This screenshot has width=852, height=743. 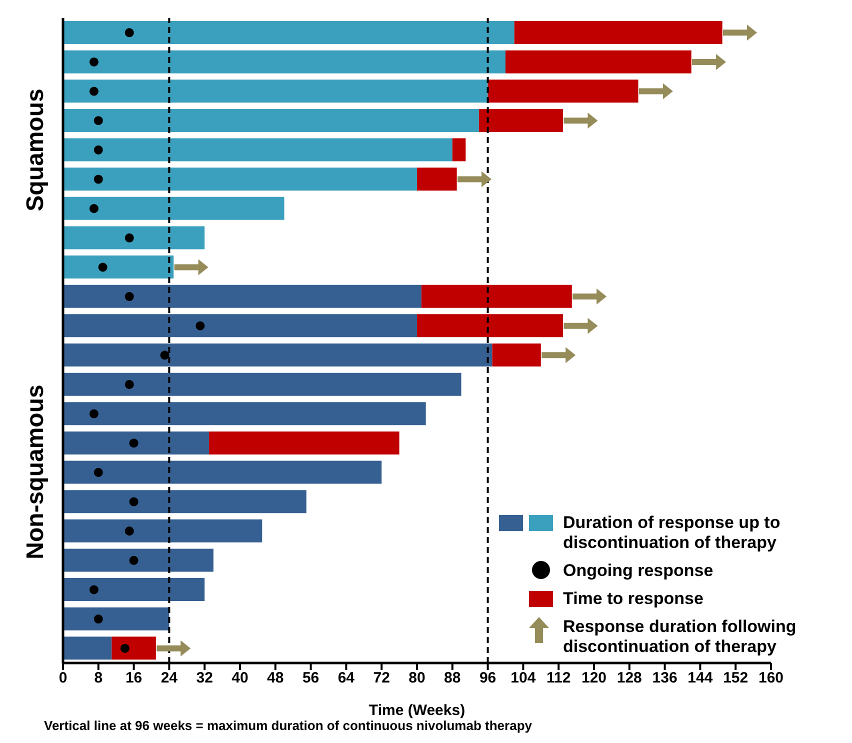 I want to click on x-tick-label: 160, so click(x=771, y=678).